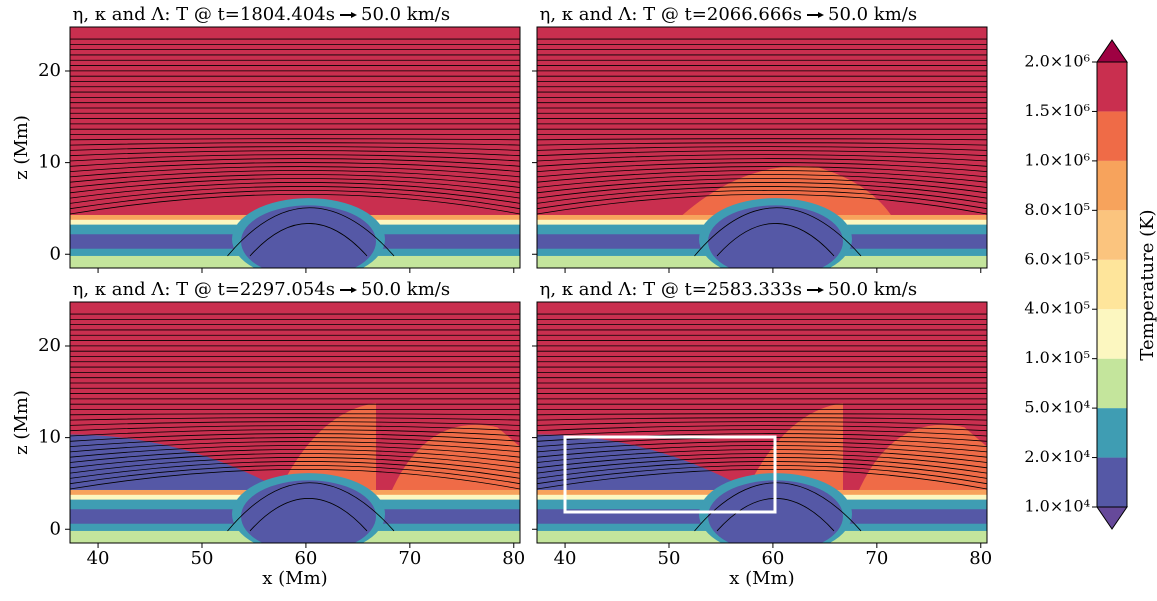 The width and height of the screenshot is (1157, 601). What do you see at coordinates (21, 422) in the screenshot?
I see `y-axis-label: z (Mm)` at bounding box center [21, 422].